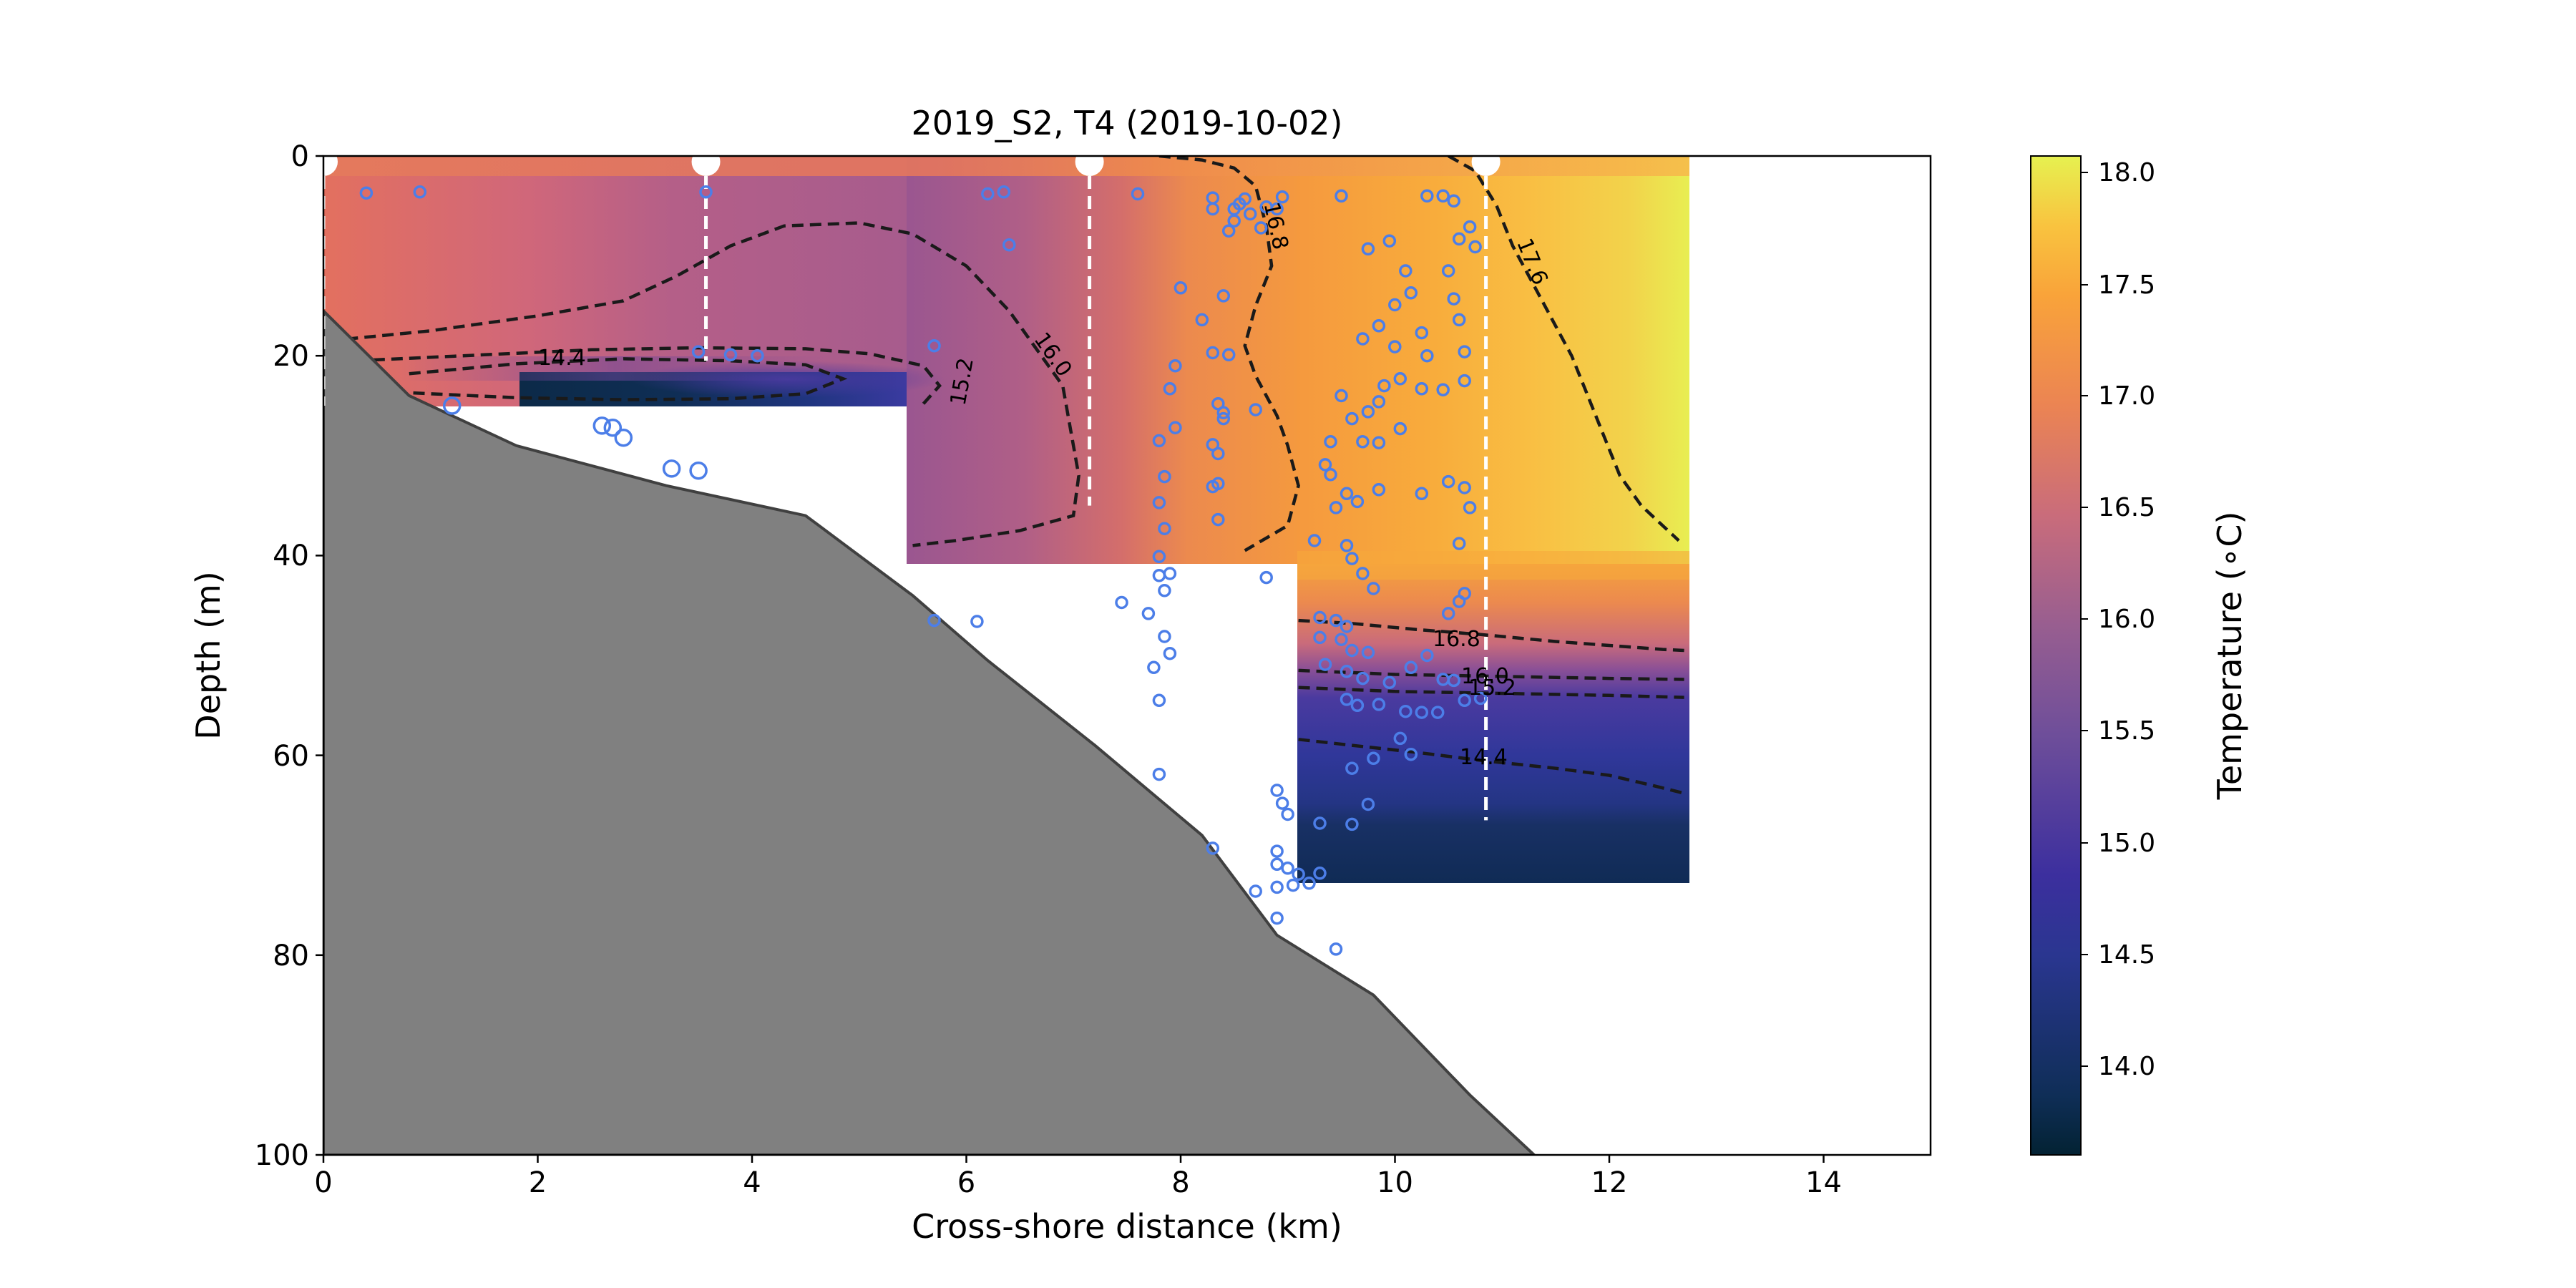  I want to click on y-axis-label: Depth (m), so click(208, 655).